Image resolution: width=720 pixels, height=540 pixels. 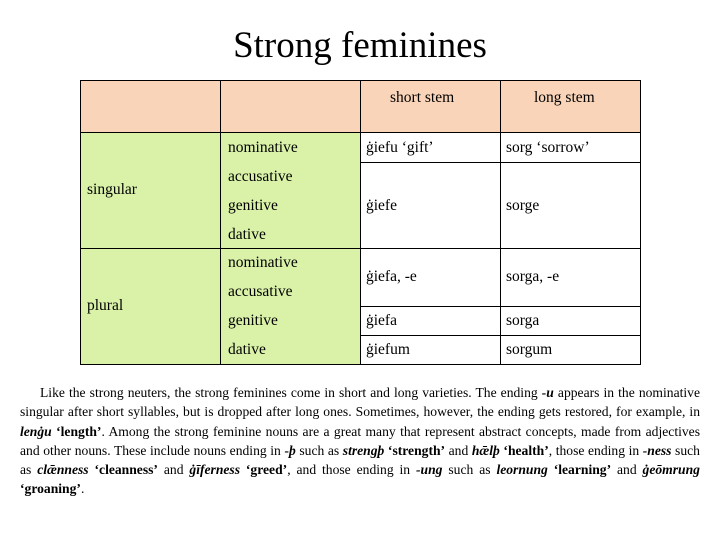 What do you see at coordinates (247, 349) in the screenshot?
I see `case-pl-dative: dative` at bounding box center [247, 349].